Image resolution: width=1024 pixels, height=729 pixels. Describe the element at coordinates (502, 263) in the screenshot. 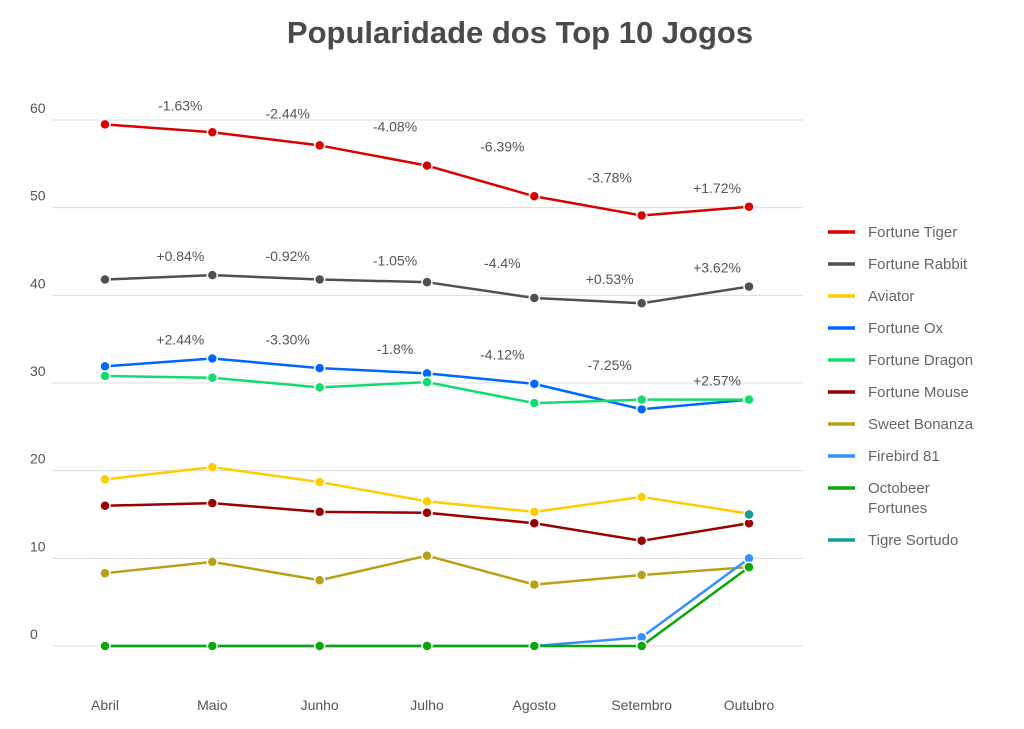

I see `change-label: -4.4%` at that location.